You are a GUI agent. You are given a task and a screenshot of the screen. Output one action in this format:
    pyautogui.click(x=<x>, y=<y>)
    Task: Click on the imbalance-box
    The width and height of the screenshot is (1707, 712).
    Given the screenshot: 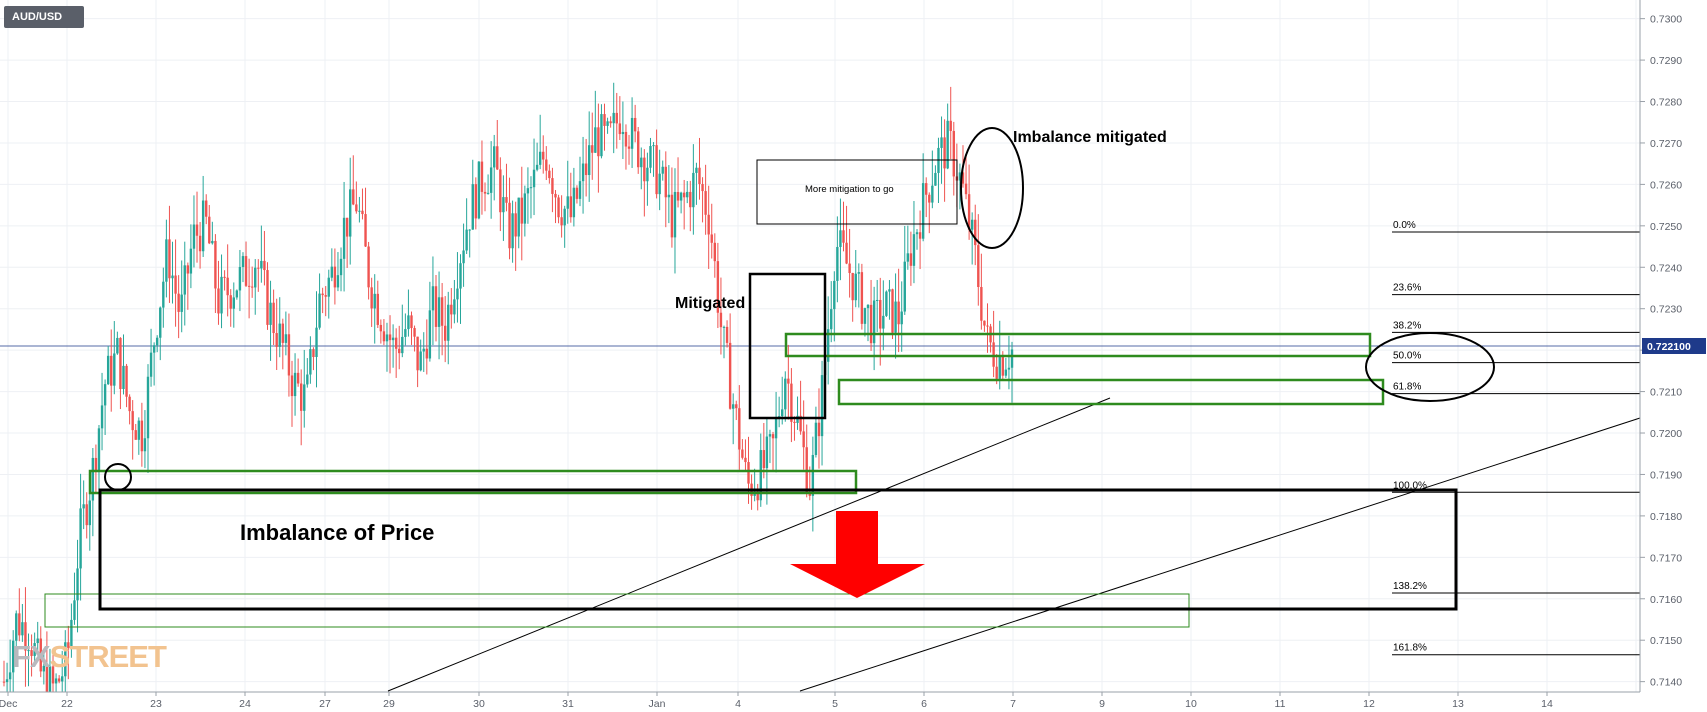 What is the action you would take?
    pyautogui.click(x=778, y=549)
    